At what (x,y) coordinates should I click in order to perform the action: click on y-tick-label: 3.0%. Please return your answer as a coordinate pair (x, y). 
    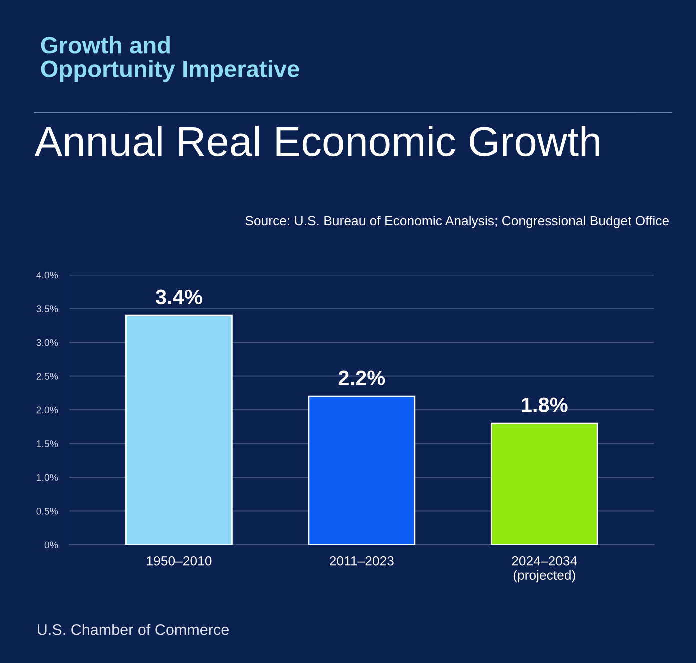
    Looking at the image, I should click on (47, 342).